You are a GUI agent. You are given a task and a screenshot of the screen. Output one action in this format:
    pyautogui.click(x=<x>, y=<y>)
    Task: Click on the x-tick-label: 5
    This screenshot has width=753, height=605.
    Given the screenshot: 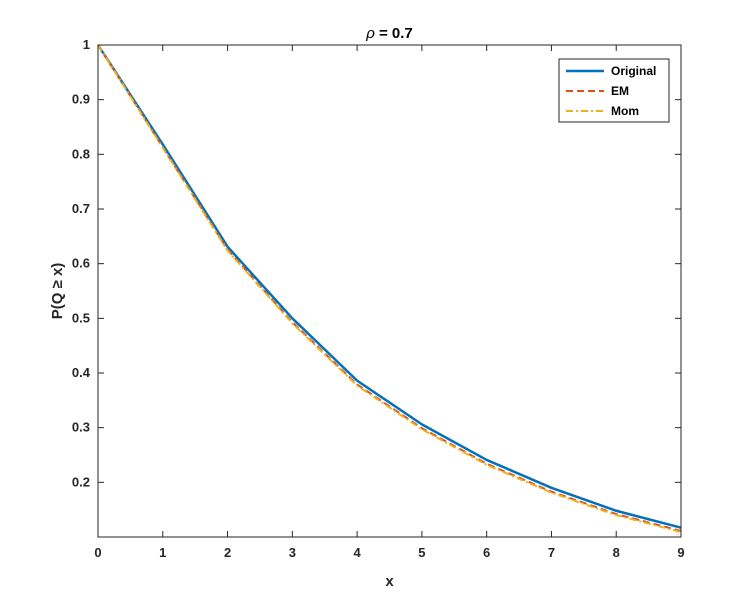 What is the action you would take?
    pyautogui.click(x=421, y=552)
    